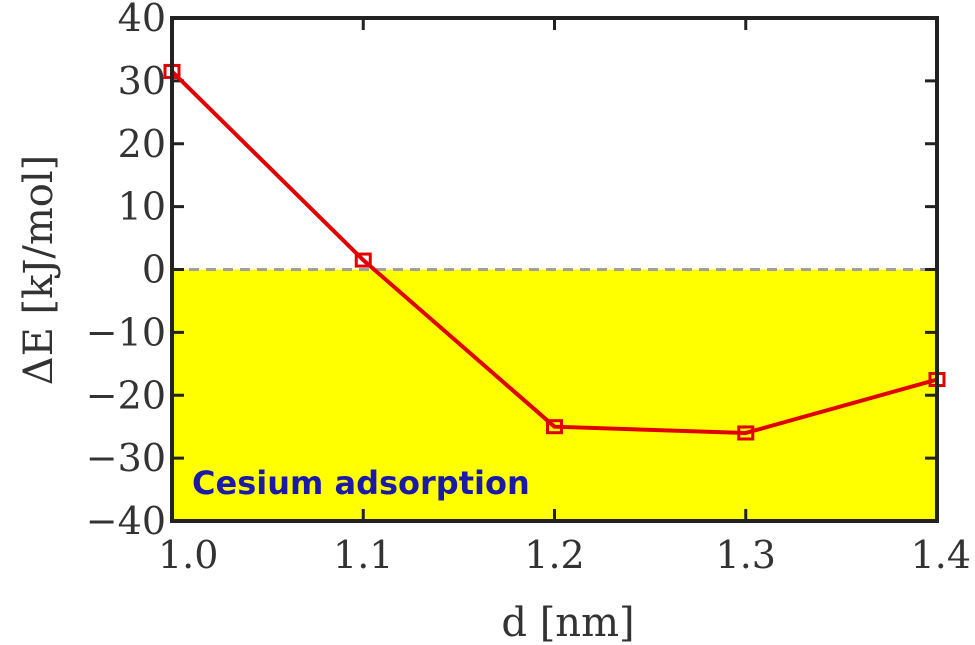 The height and width of the screenshot is (645, 975). I want to click on y-tick-label: −20, so click(126, 395).